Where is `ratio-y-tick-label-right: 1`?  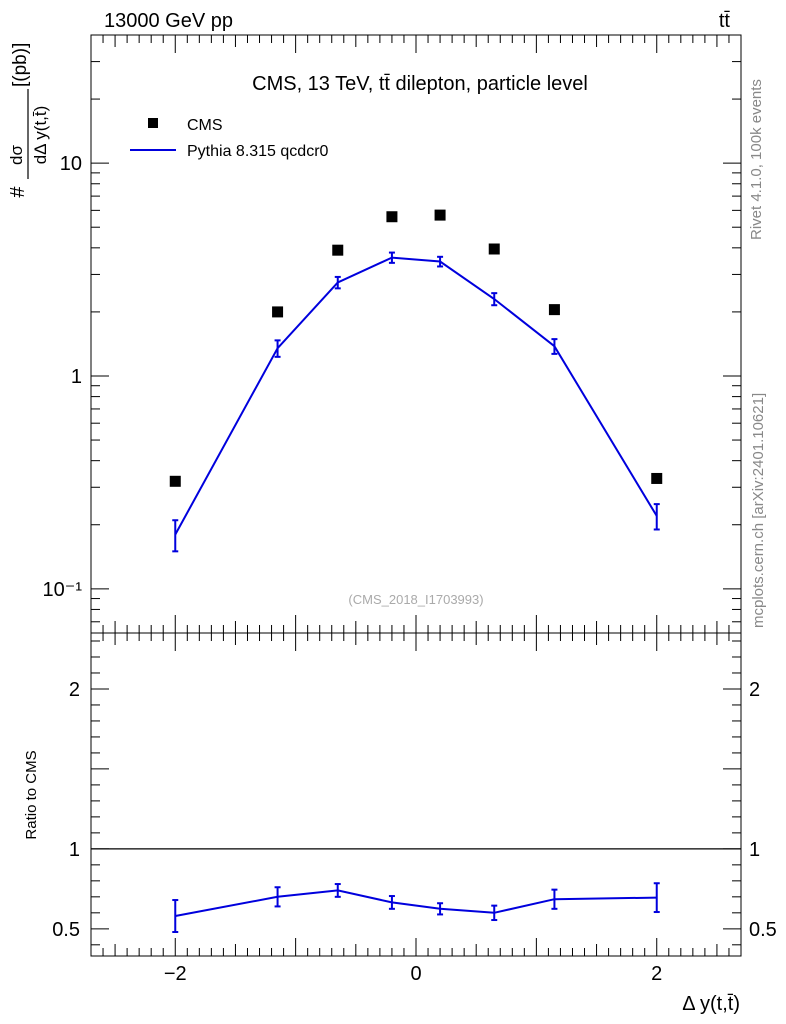
ratio-y-tick-label-right: 1 is located at coordinates (754, 850).